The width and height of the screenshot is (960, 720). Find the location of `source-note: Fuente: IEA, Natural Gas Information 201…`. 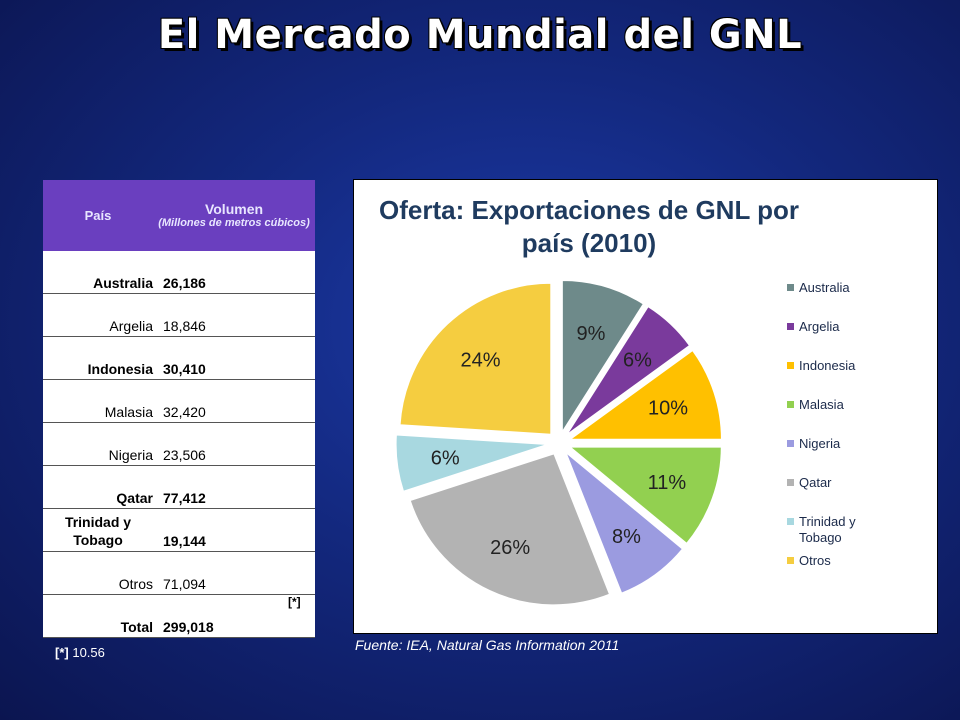

source-note: Fuente: IEA, Natural Gas Information 201… is located at coordinates (487, 645).